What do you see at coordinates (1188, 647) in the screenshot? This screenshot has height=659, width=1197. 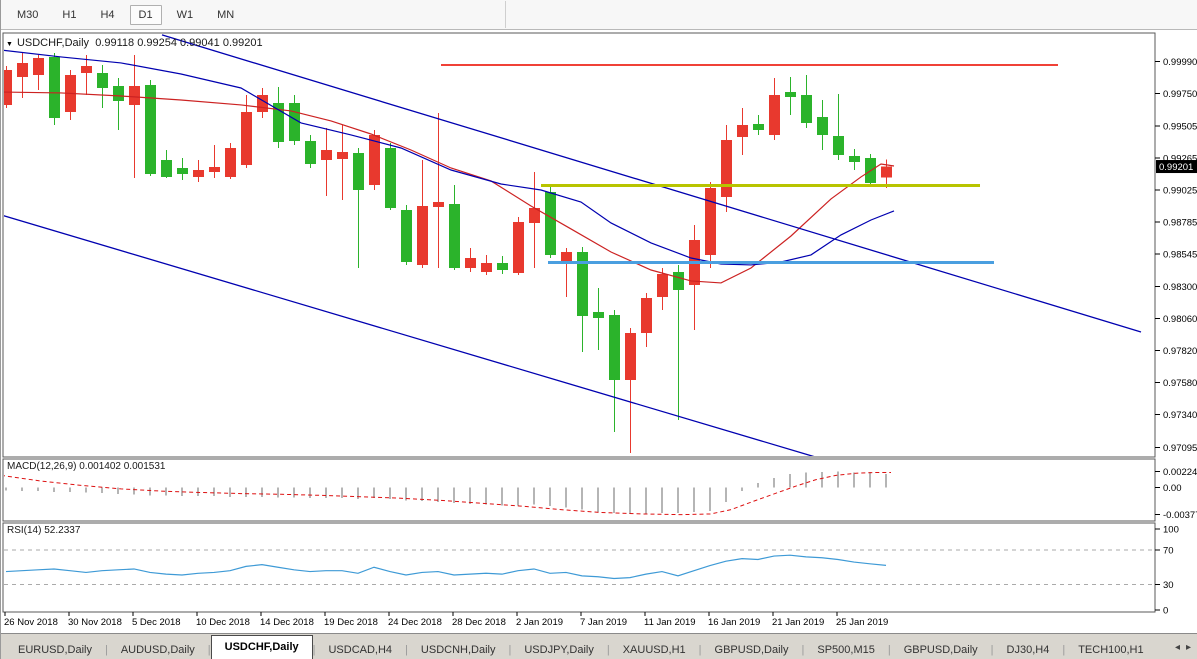 I see `tab-scroll-right-icon: ▸` at bounding box center [1188, 647].